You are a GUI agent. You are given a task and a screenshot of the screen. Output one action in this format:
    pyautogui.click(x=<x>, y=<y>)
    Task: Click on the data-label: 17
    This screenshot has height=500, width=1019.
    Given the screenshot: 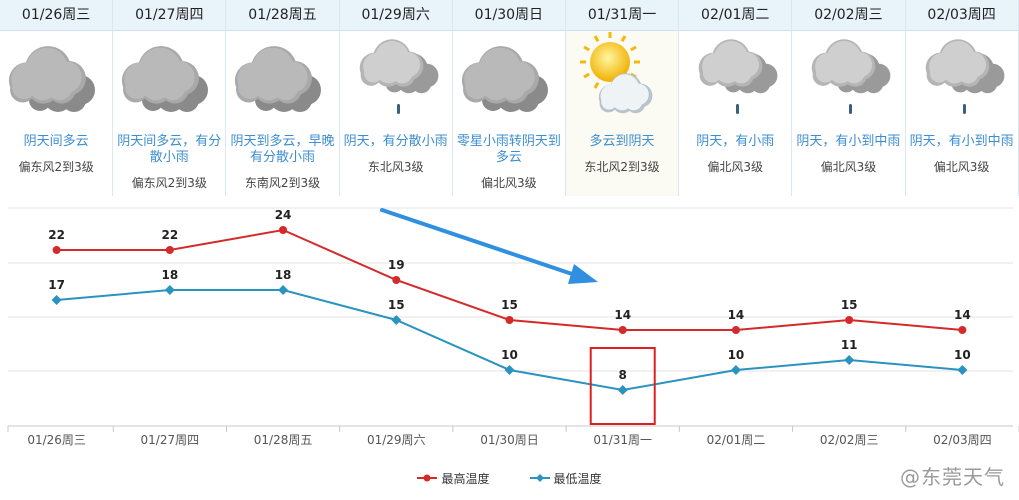 What is the action you would take?
    pyautogui.click(x=56, y=285)
    